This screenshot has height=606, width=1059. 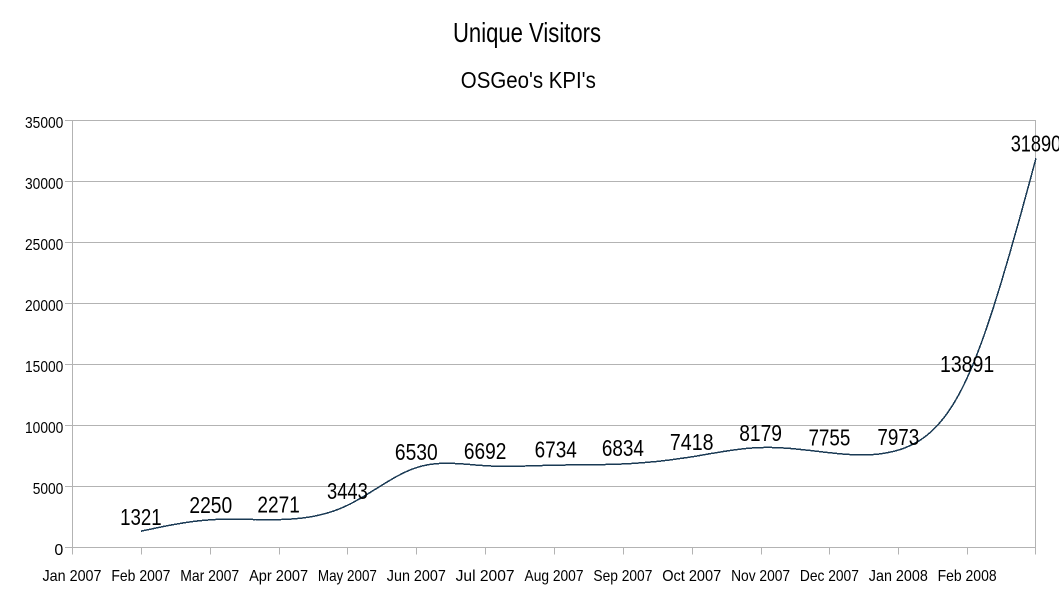 I want to click on svg-text: OSGeo's KPI's, so click(x=528, y=80).